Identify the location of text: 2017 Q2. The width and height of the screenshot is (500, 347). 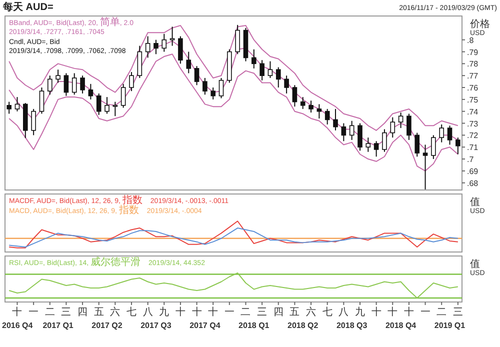
(107, 325).